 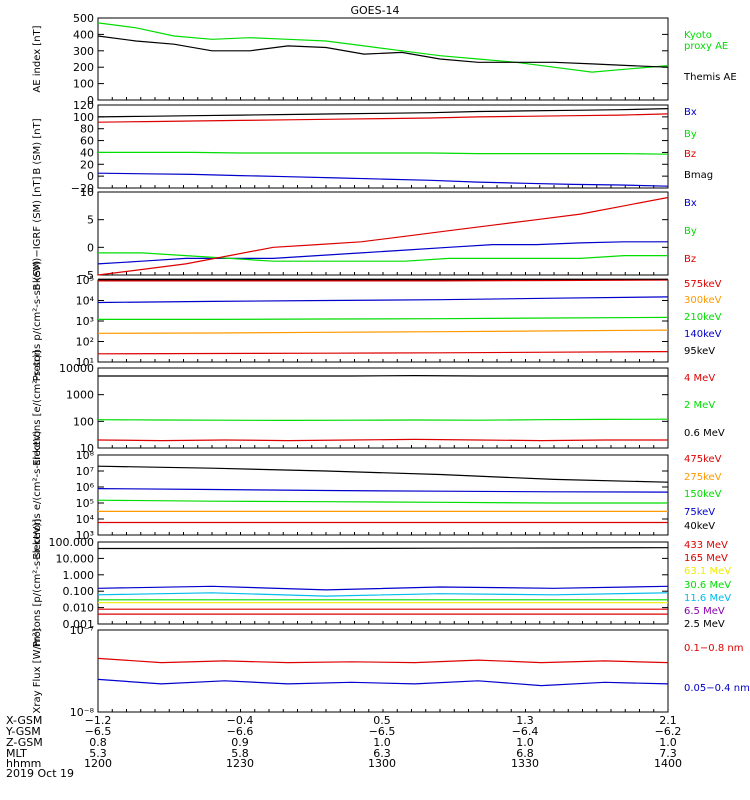 What do you see at coordinates (83, 18) in the screenshot?
I see `y-tick-label: 500` at bounding box center [83, 18].